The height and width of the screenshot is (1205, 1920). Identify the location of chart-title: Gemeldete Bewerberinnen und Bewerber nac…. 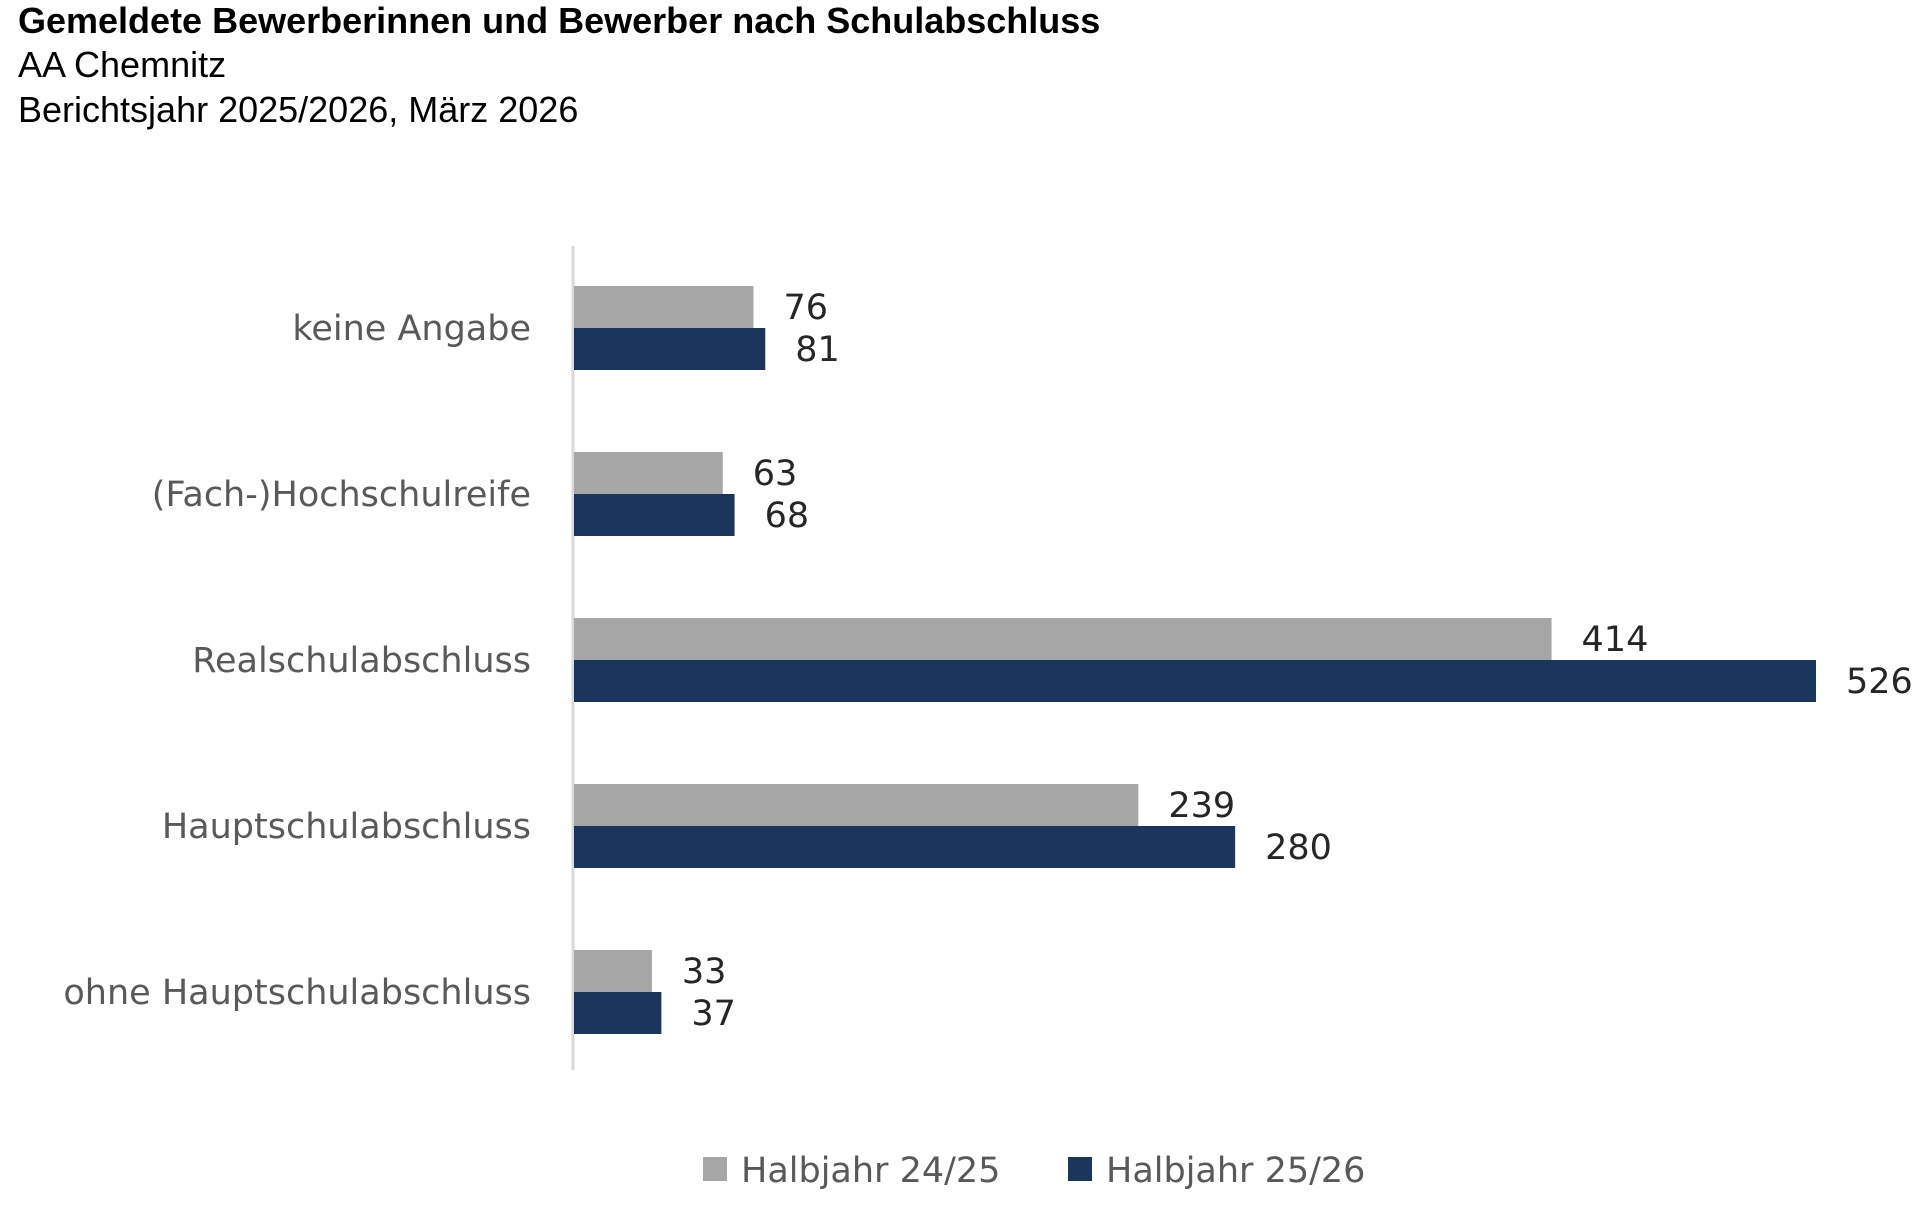
(559, 20).